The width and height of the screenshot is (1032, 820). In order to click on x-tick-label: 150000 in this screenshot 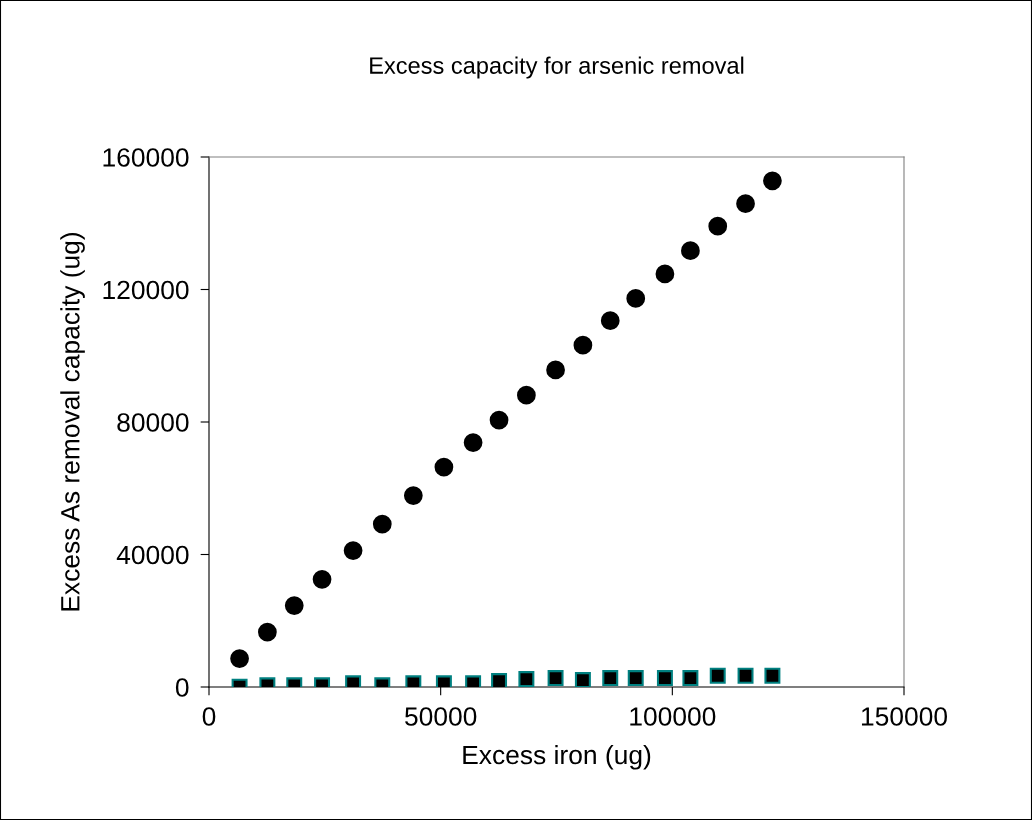, I will do `click(904, 716)`.